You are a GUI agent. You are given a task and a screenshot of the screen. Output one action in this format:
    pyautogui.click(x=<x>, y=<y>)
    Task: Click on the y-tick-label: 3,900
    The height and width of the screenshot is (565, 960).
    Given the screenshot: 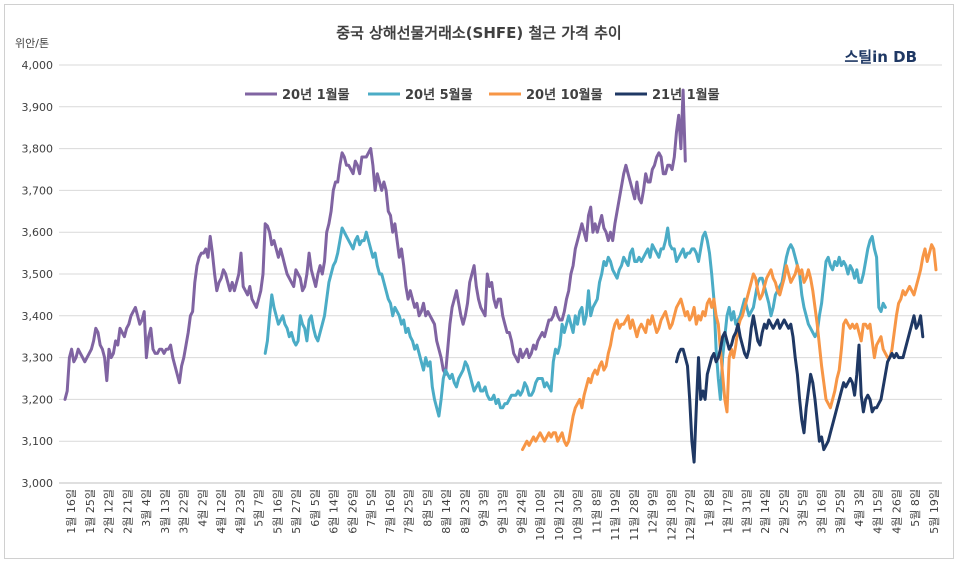 What is the action you would take?
    pyautogui.click(x=38, y=107)
    